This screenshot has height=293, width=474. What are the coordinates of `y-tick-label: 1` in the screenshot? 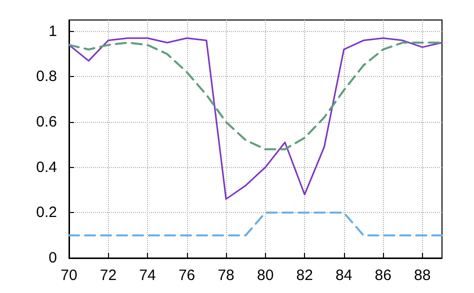 It's located at (52, 31).